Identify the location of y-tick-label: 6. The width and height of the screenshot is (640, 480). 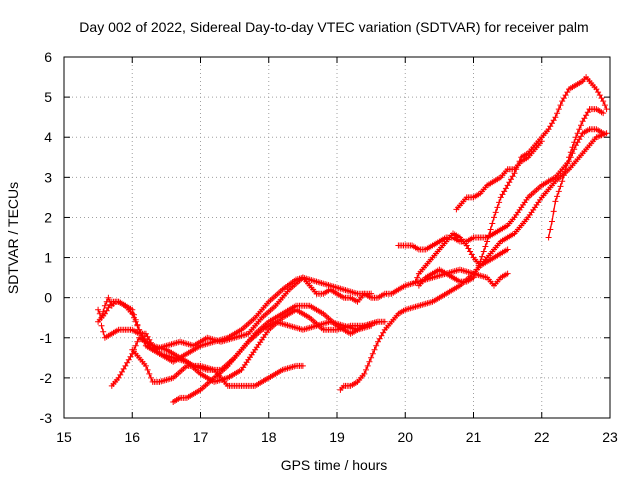
(48, 57).